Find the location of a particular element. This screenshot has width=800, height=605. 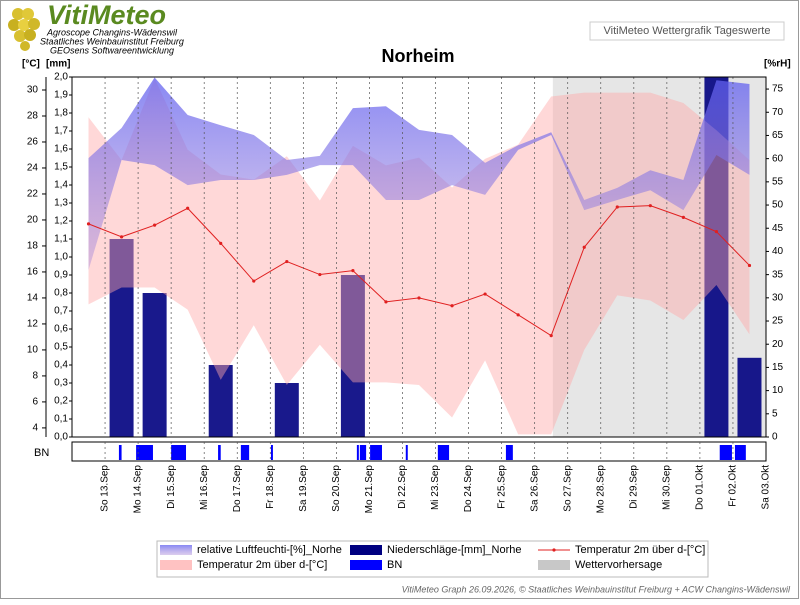

y3-tick-label: 75 is located at coordinates (778, 89).